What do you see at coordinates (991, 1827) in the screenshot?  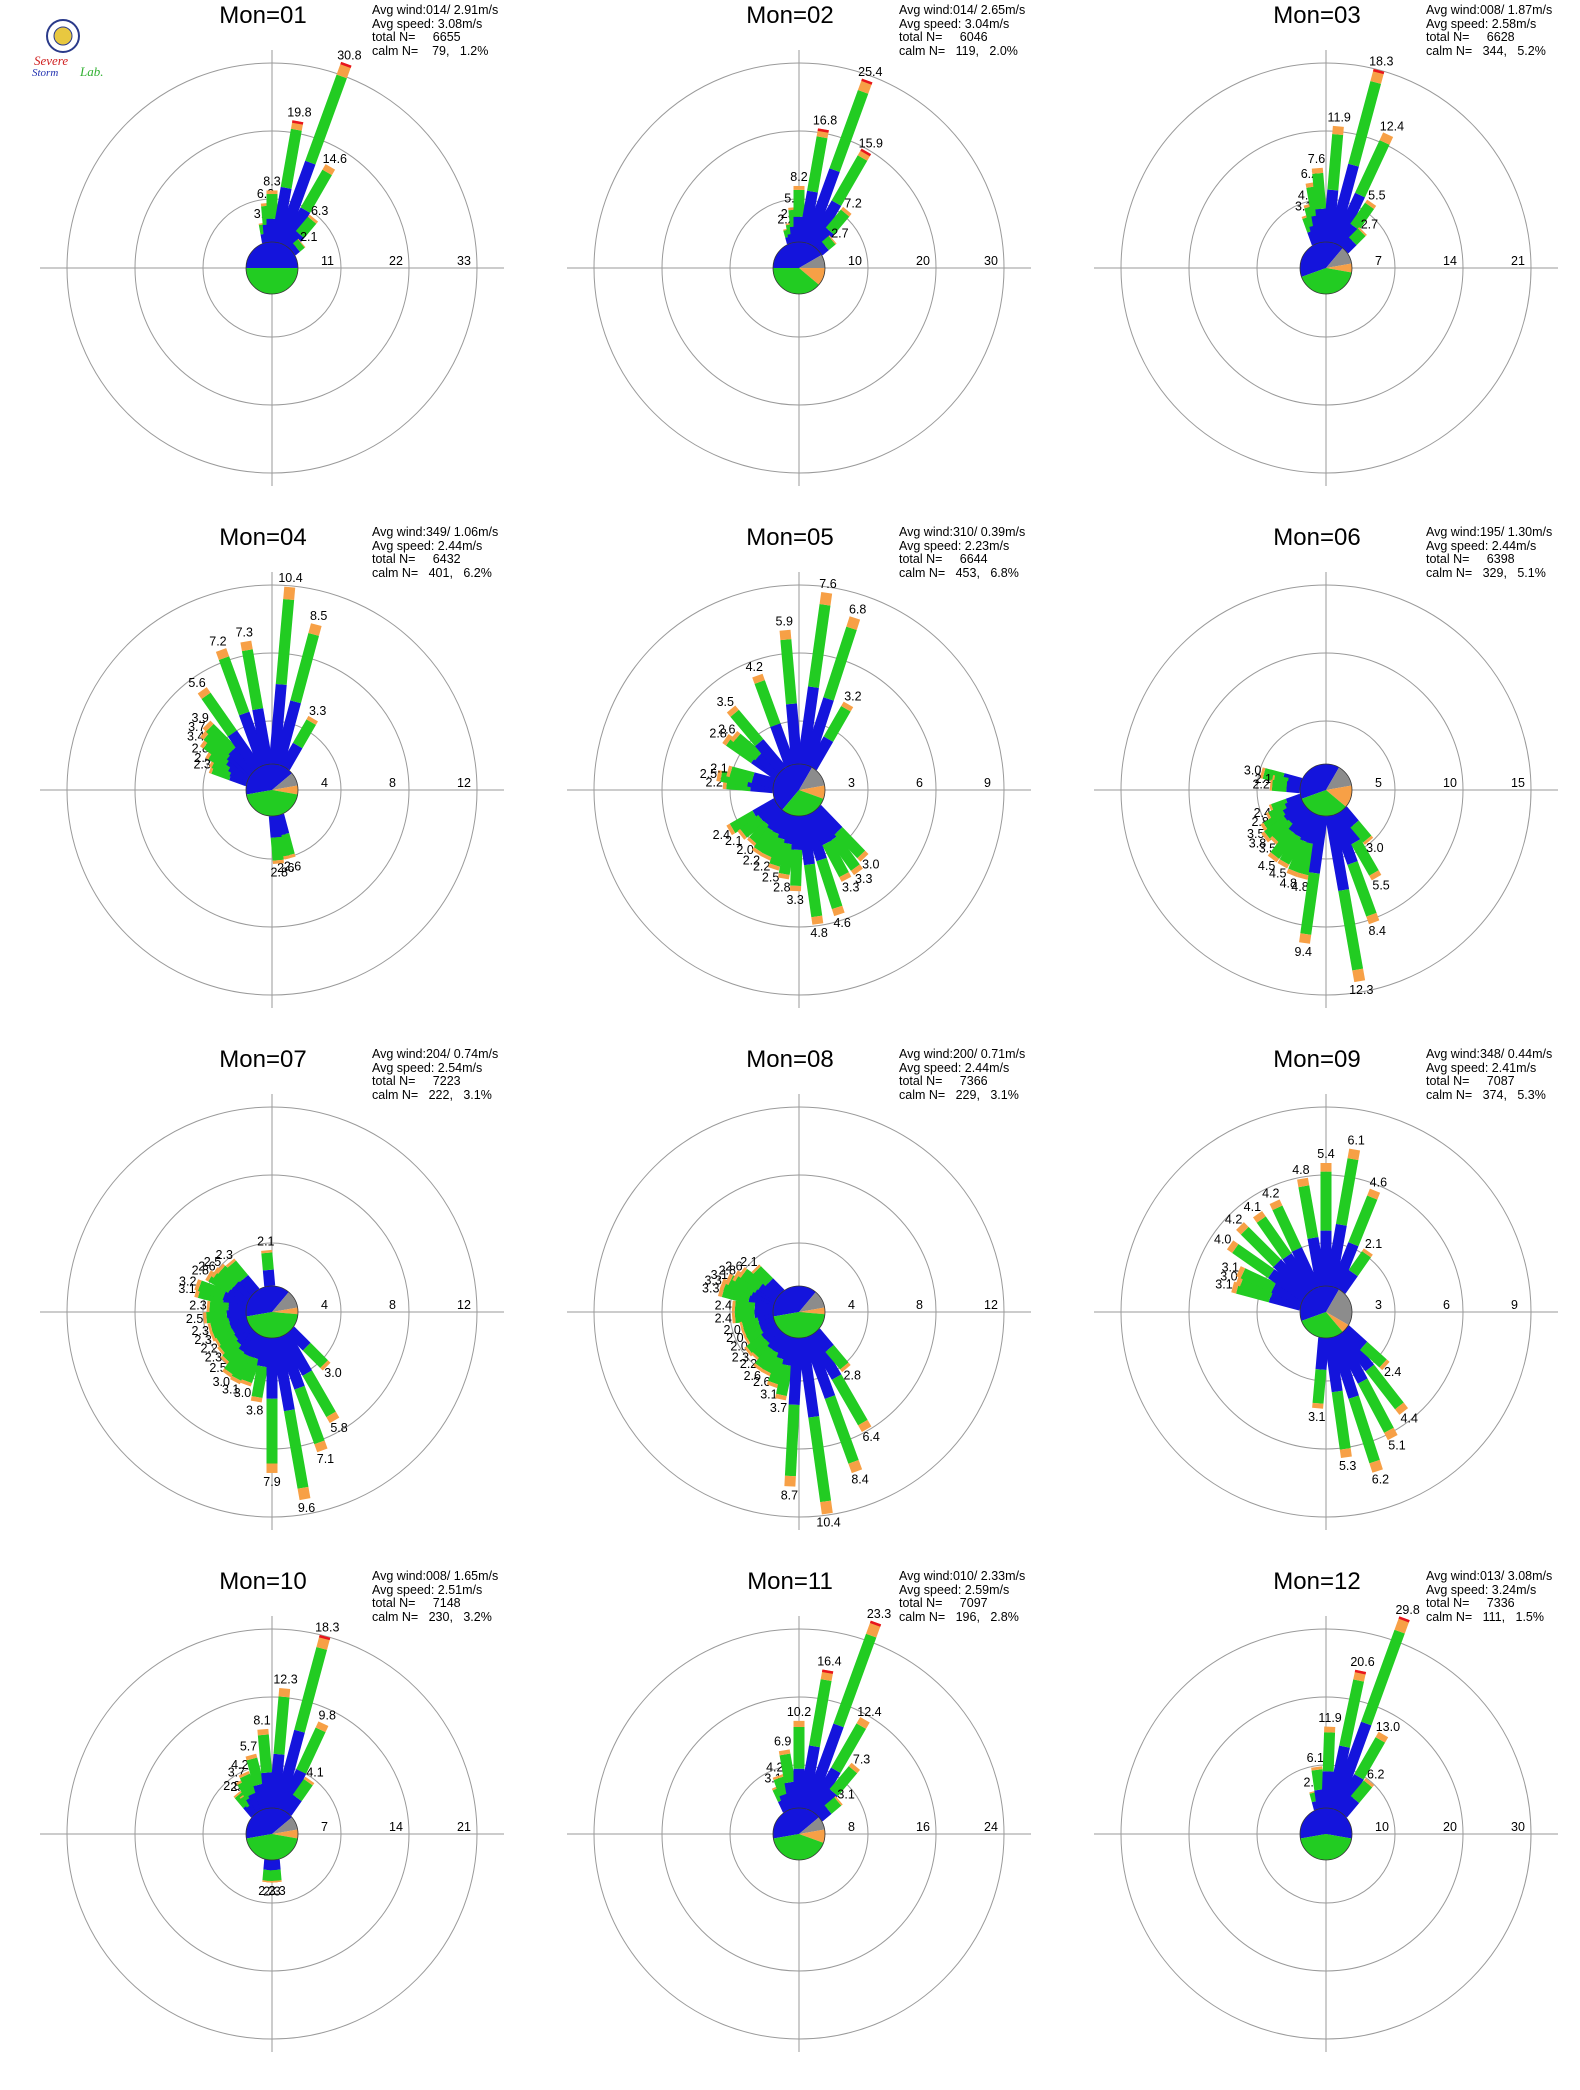 I see `ring-label: 24` at bounding box center [991, 1827].